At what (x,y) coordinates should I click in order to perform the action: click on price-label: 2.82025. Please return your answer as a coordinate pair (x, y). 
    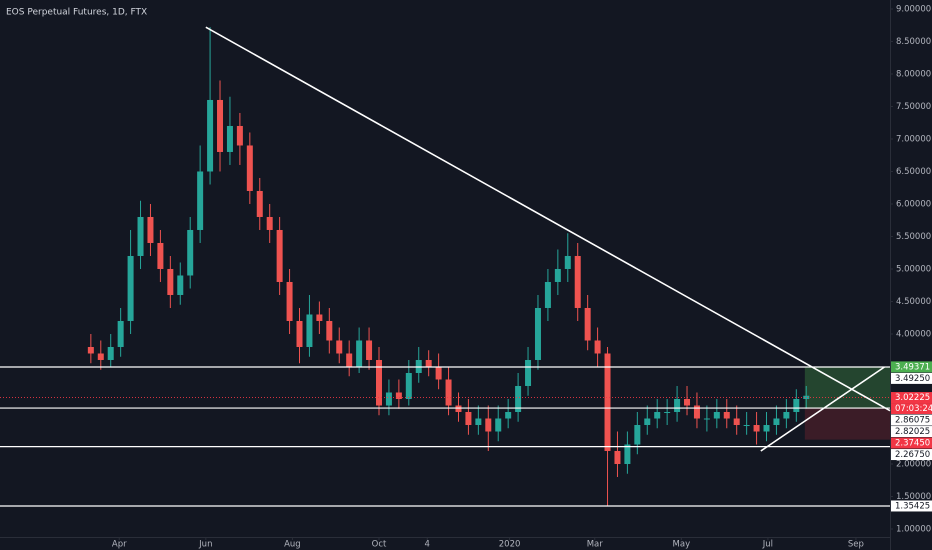
    Looking at the image, I should click on (912, 432).